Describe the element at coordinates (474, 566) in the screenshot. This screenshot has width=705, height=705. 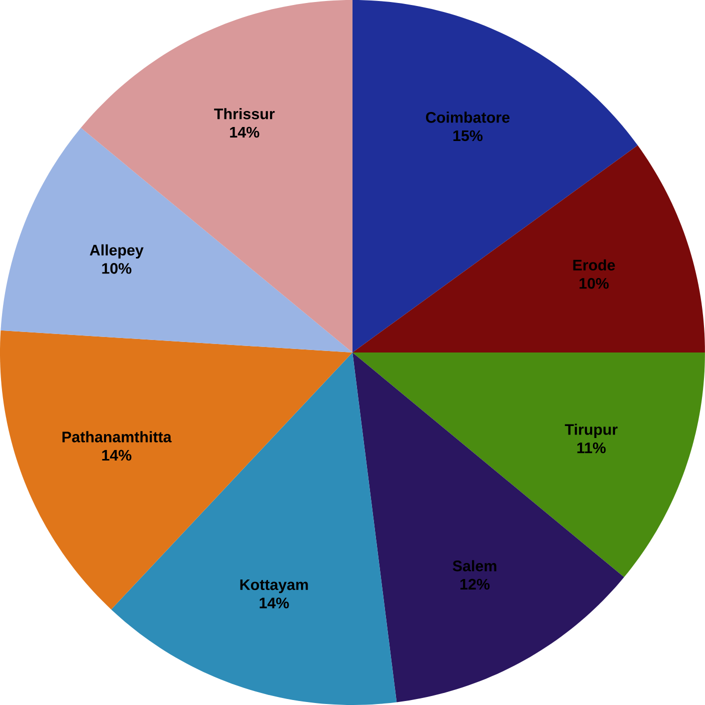
I see `slice-label: Salem` at that location.